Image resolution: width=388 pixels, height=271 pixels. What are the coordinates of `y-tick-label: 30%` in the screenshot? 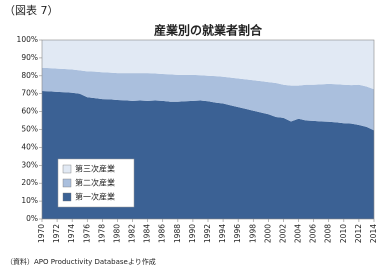 It's located at (29, 164).